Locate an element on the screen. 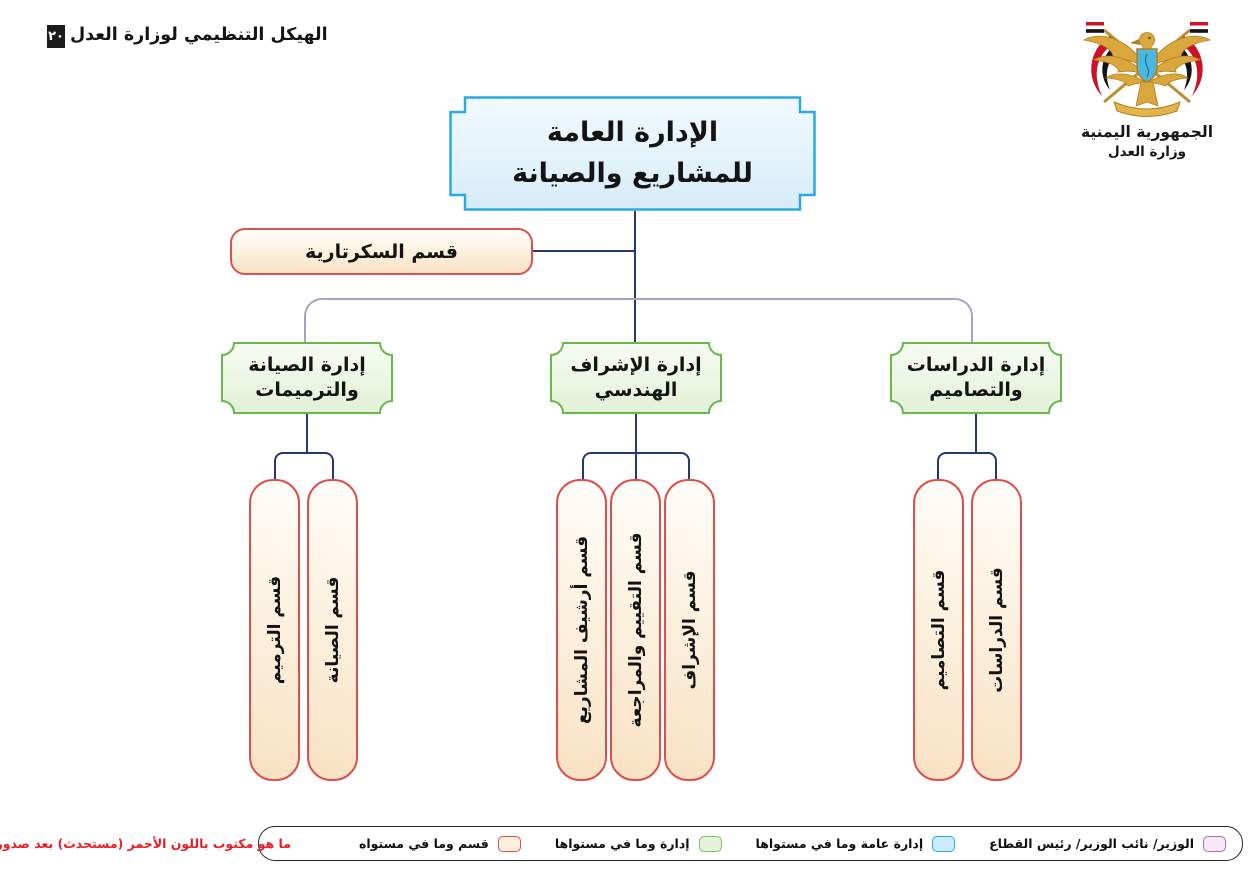 The width and height of the screenshot is (1248, 879). connector-dept-studies-bar is located at coordinates (967, 466).